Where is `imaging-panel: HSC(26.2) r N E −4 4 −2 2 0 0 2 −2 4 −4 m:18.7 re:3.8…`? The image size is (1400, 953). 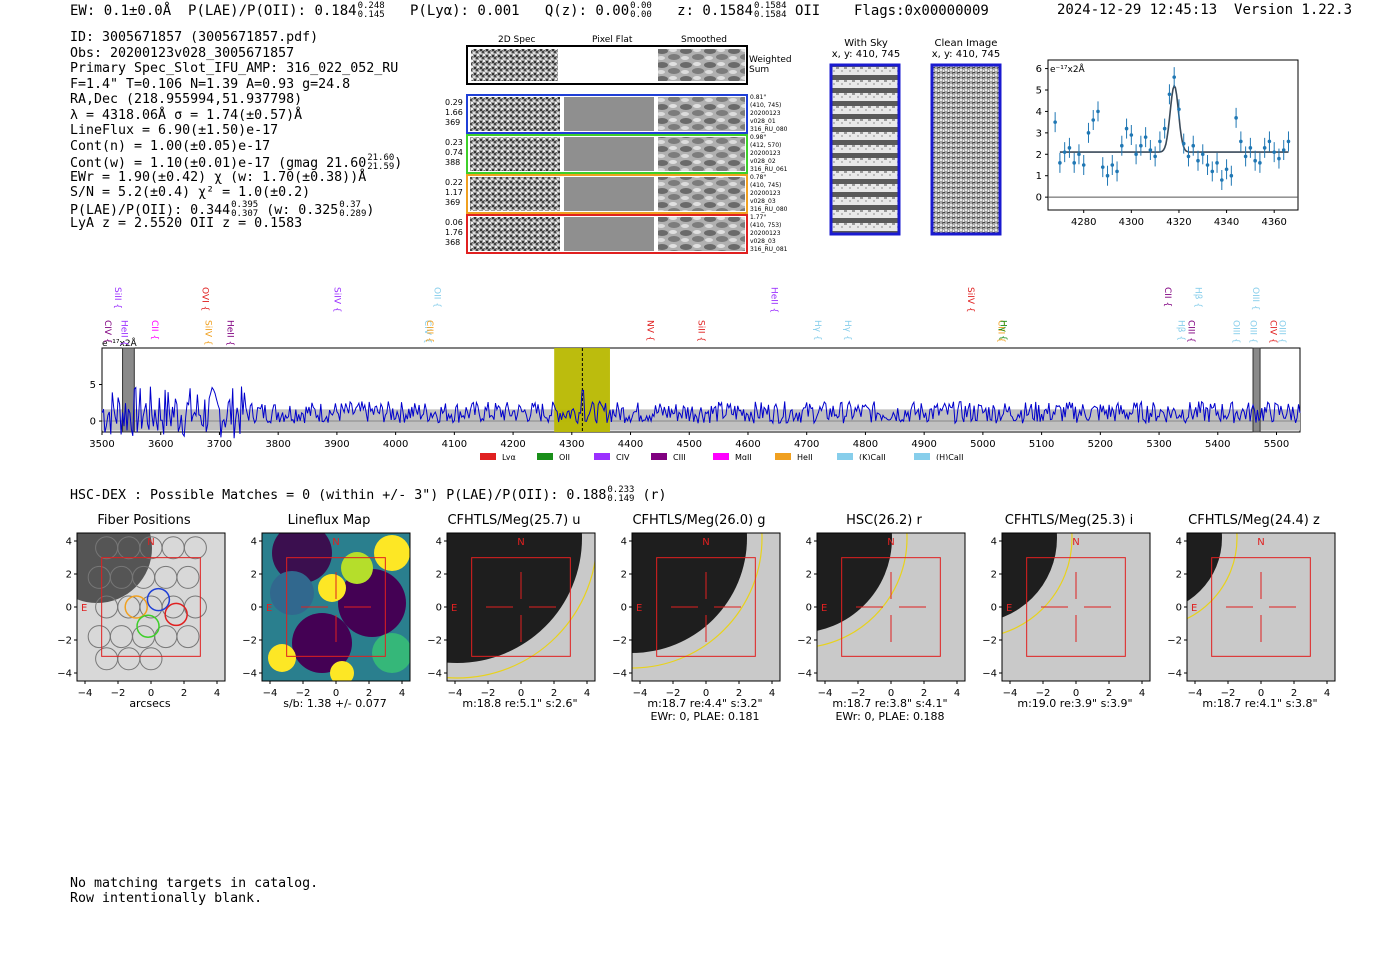
imaging-panel: HSC(26.2) r N E −4 4 −2 2 0 0 2 −2 4 −4 m:18.7 re:3.8… is located at coordinates (882, 617).